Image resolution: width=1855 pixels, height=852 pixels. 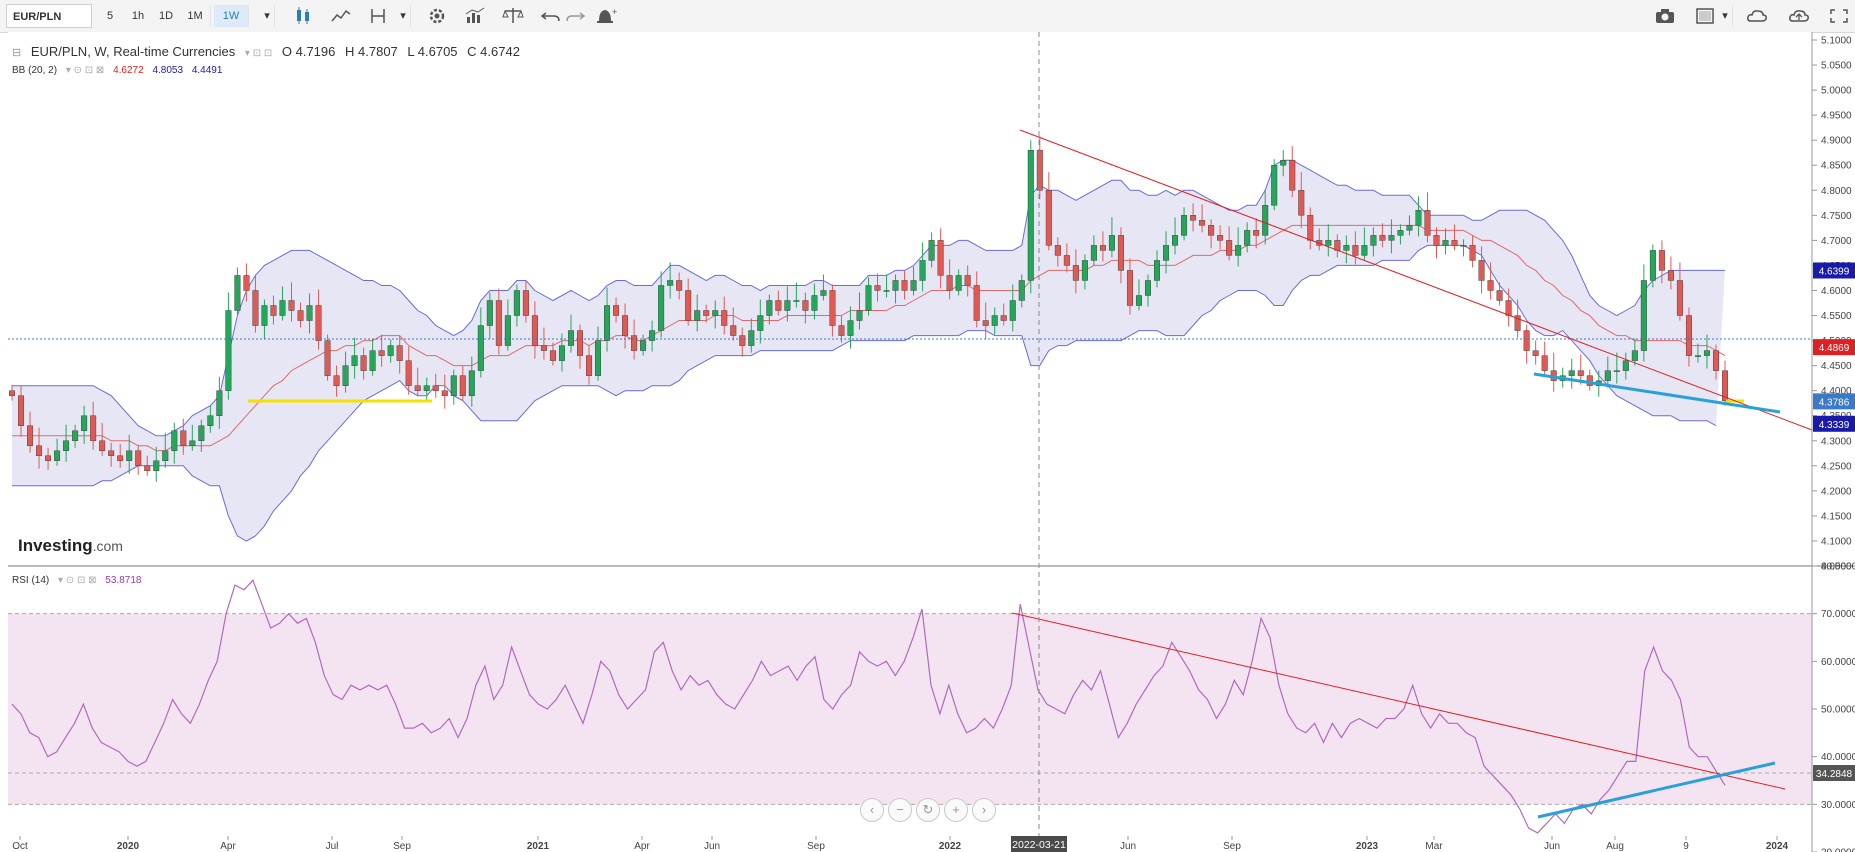 I want to click on fullscreen-icon, so click(x=1839, y=16).